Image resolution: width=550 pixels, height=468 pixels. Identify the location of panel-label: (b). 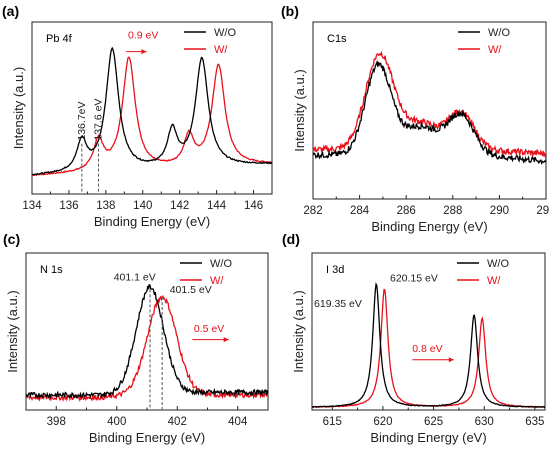
(290, 11).